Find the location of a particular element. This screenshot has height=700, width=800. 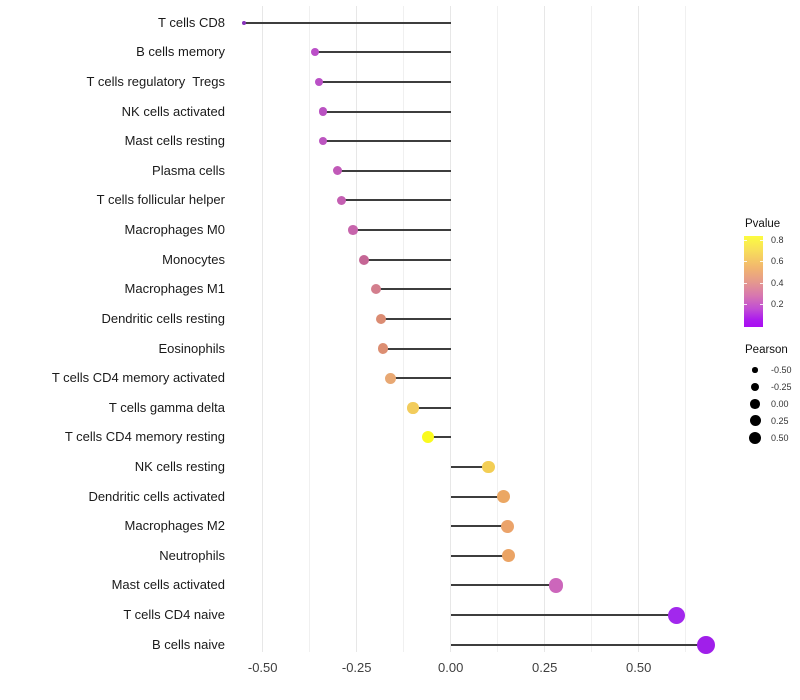

y-axis-category-label: B cells memory is located at coordinates (180, 52).